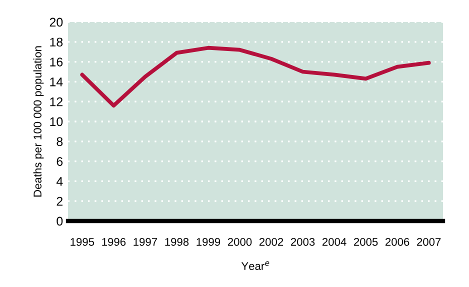 This screenshot has height=287, width=469. What do you see at coordinates (366, 242) in the screenshot?
I see `x-tick-label: 2005` at bounding box center [366, 242].